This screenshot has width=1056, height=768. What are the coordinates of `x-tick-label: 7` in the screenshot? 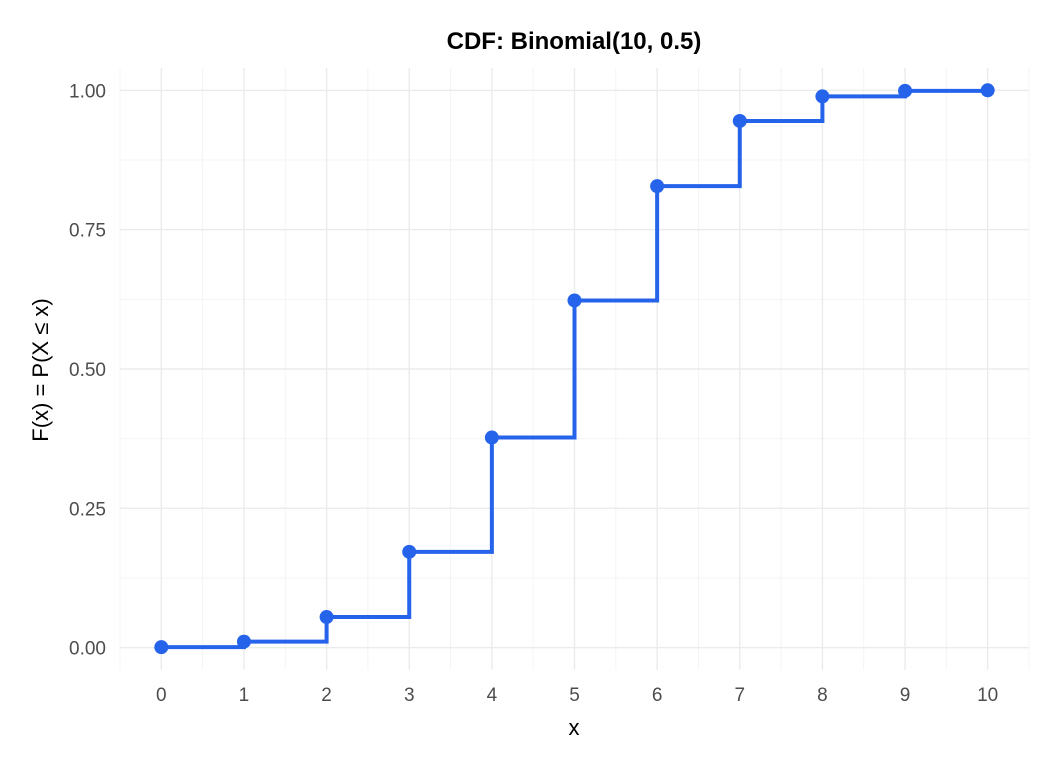 It's located at (739, 695).